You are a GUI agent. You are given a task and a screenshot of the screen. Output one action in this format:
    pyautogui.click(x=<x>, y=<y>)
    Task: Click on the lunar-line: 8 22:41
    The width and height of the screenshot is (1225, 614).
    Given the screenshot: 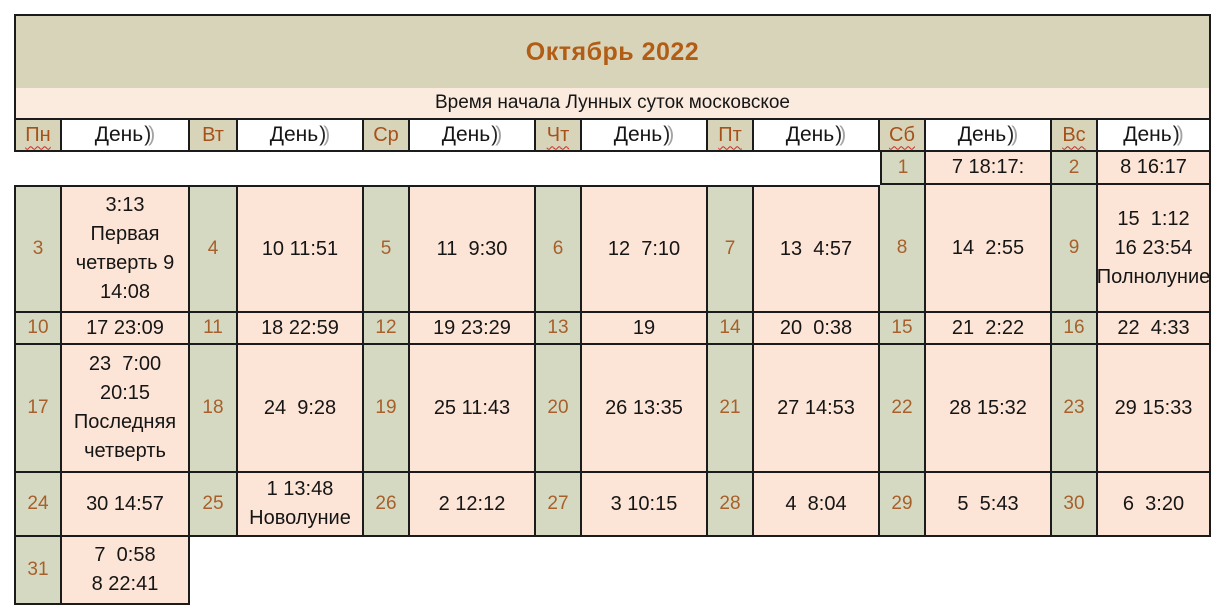 What is the action you would take?
    pyautogui.click(x=125, y=584)
    